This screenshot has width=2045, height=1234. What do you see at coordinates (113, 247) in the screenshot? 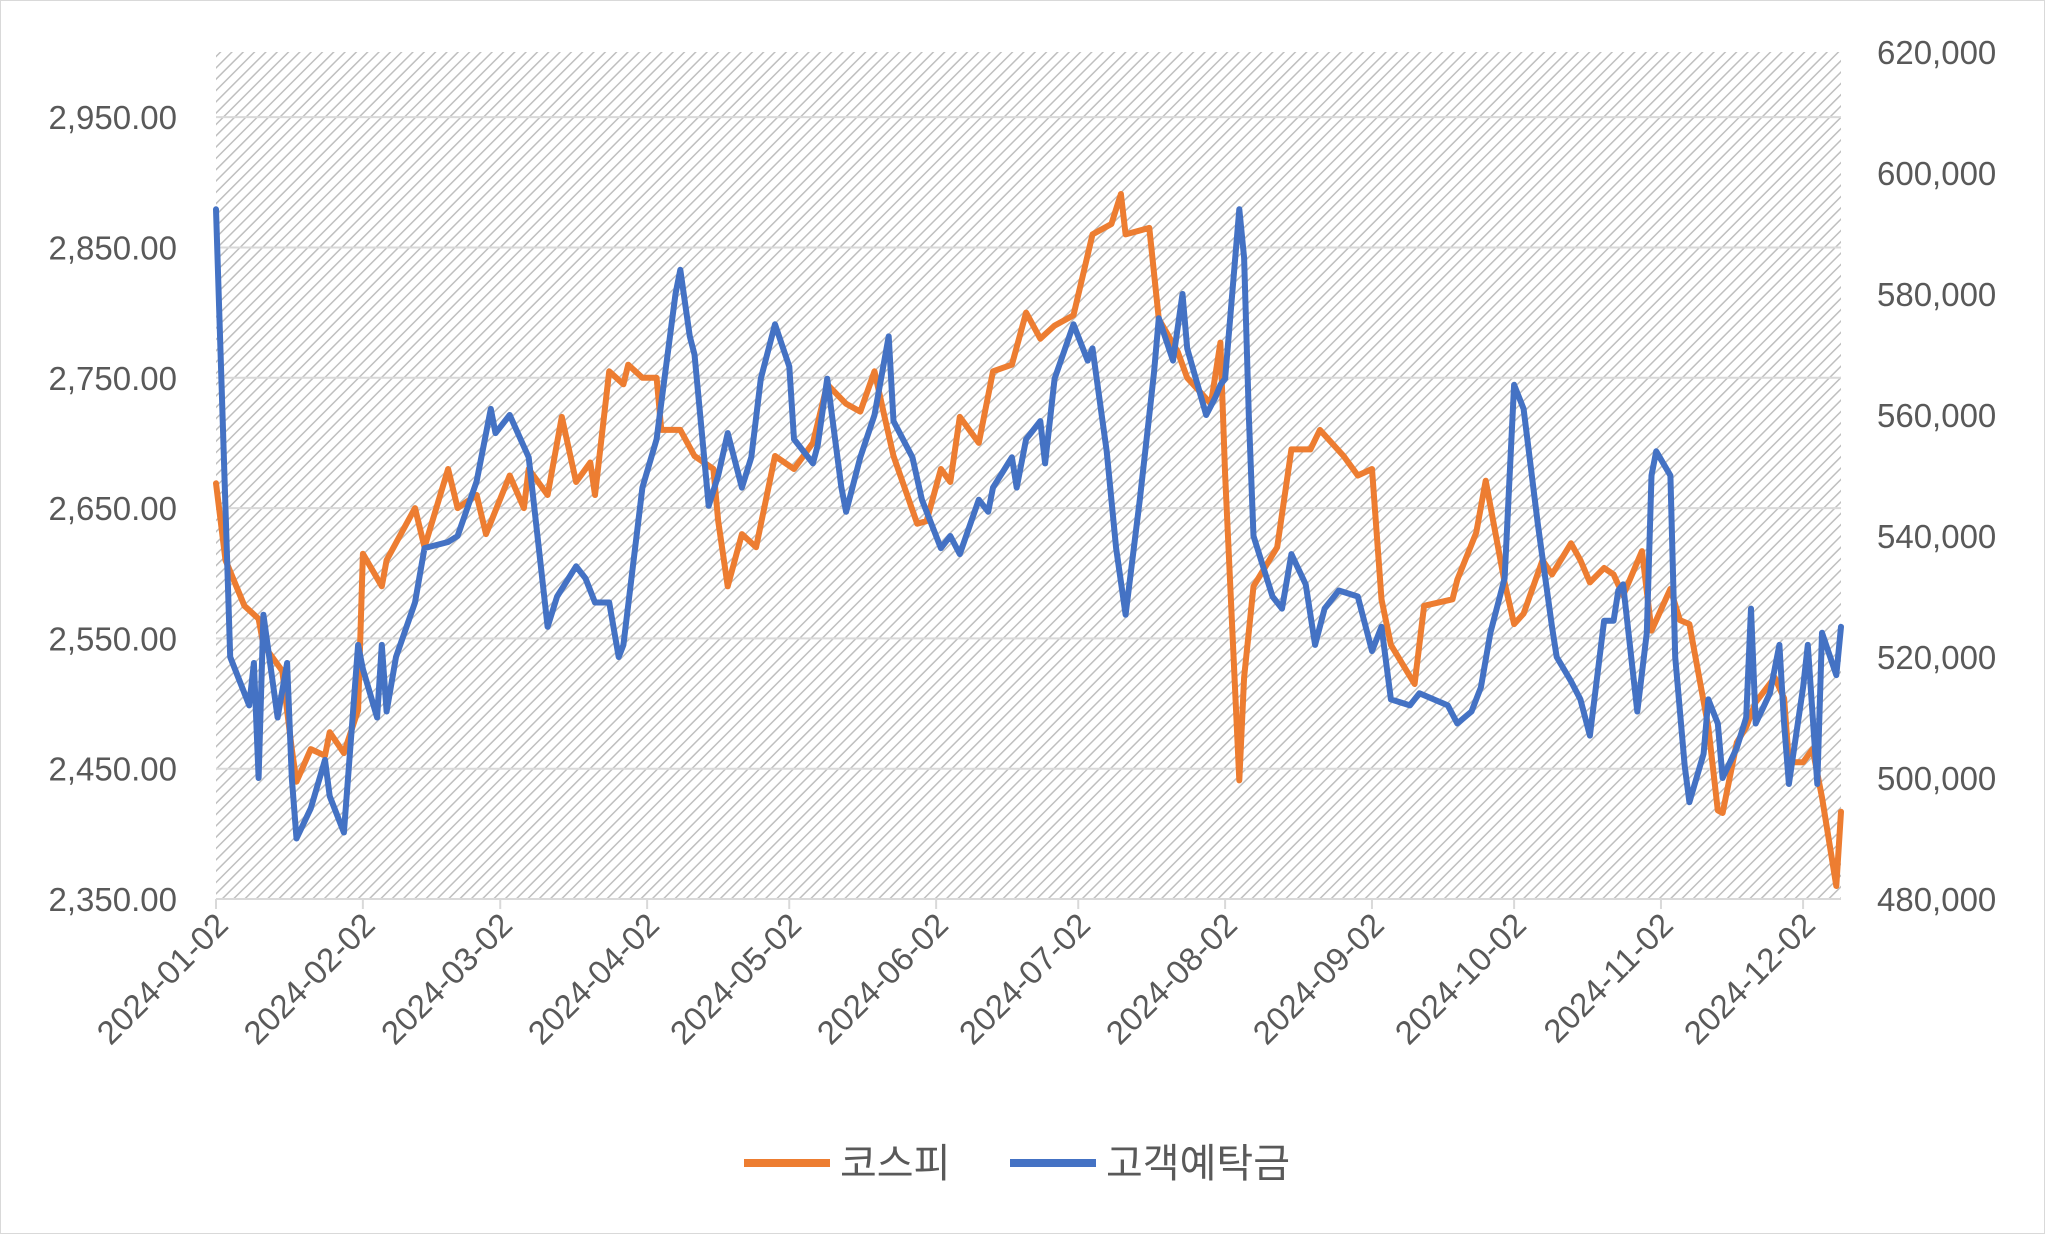
I see `left-y-tick-label: 2,850.00` at bounding box center [113, 247].